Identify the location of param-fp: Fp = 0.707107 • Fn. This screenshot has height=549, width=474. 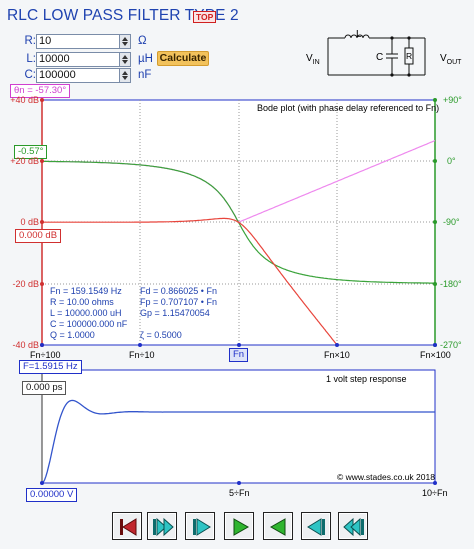
(178, 302).